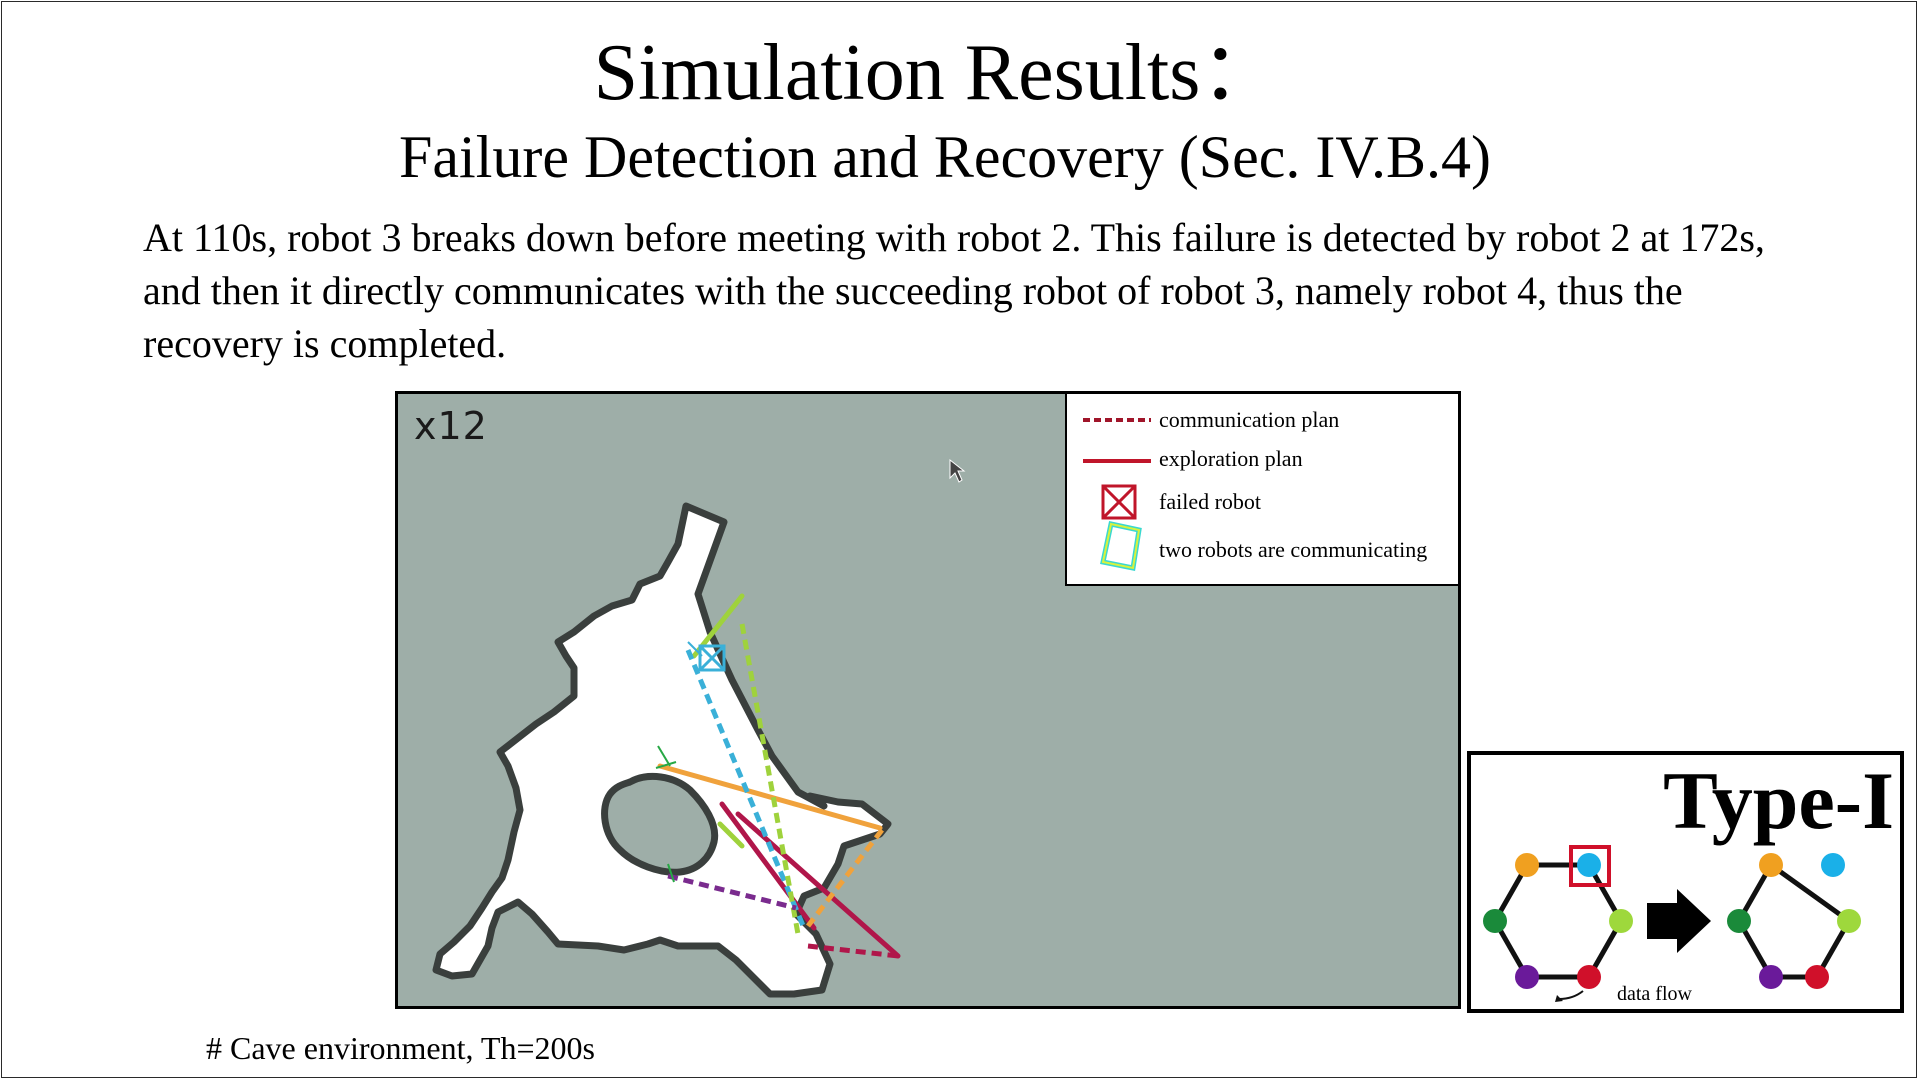 The width and height of the screenshot is (1920, 1080). Describe the element at coordinates (679, 762) in the screenshot. I see `robot-markers` at that location.